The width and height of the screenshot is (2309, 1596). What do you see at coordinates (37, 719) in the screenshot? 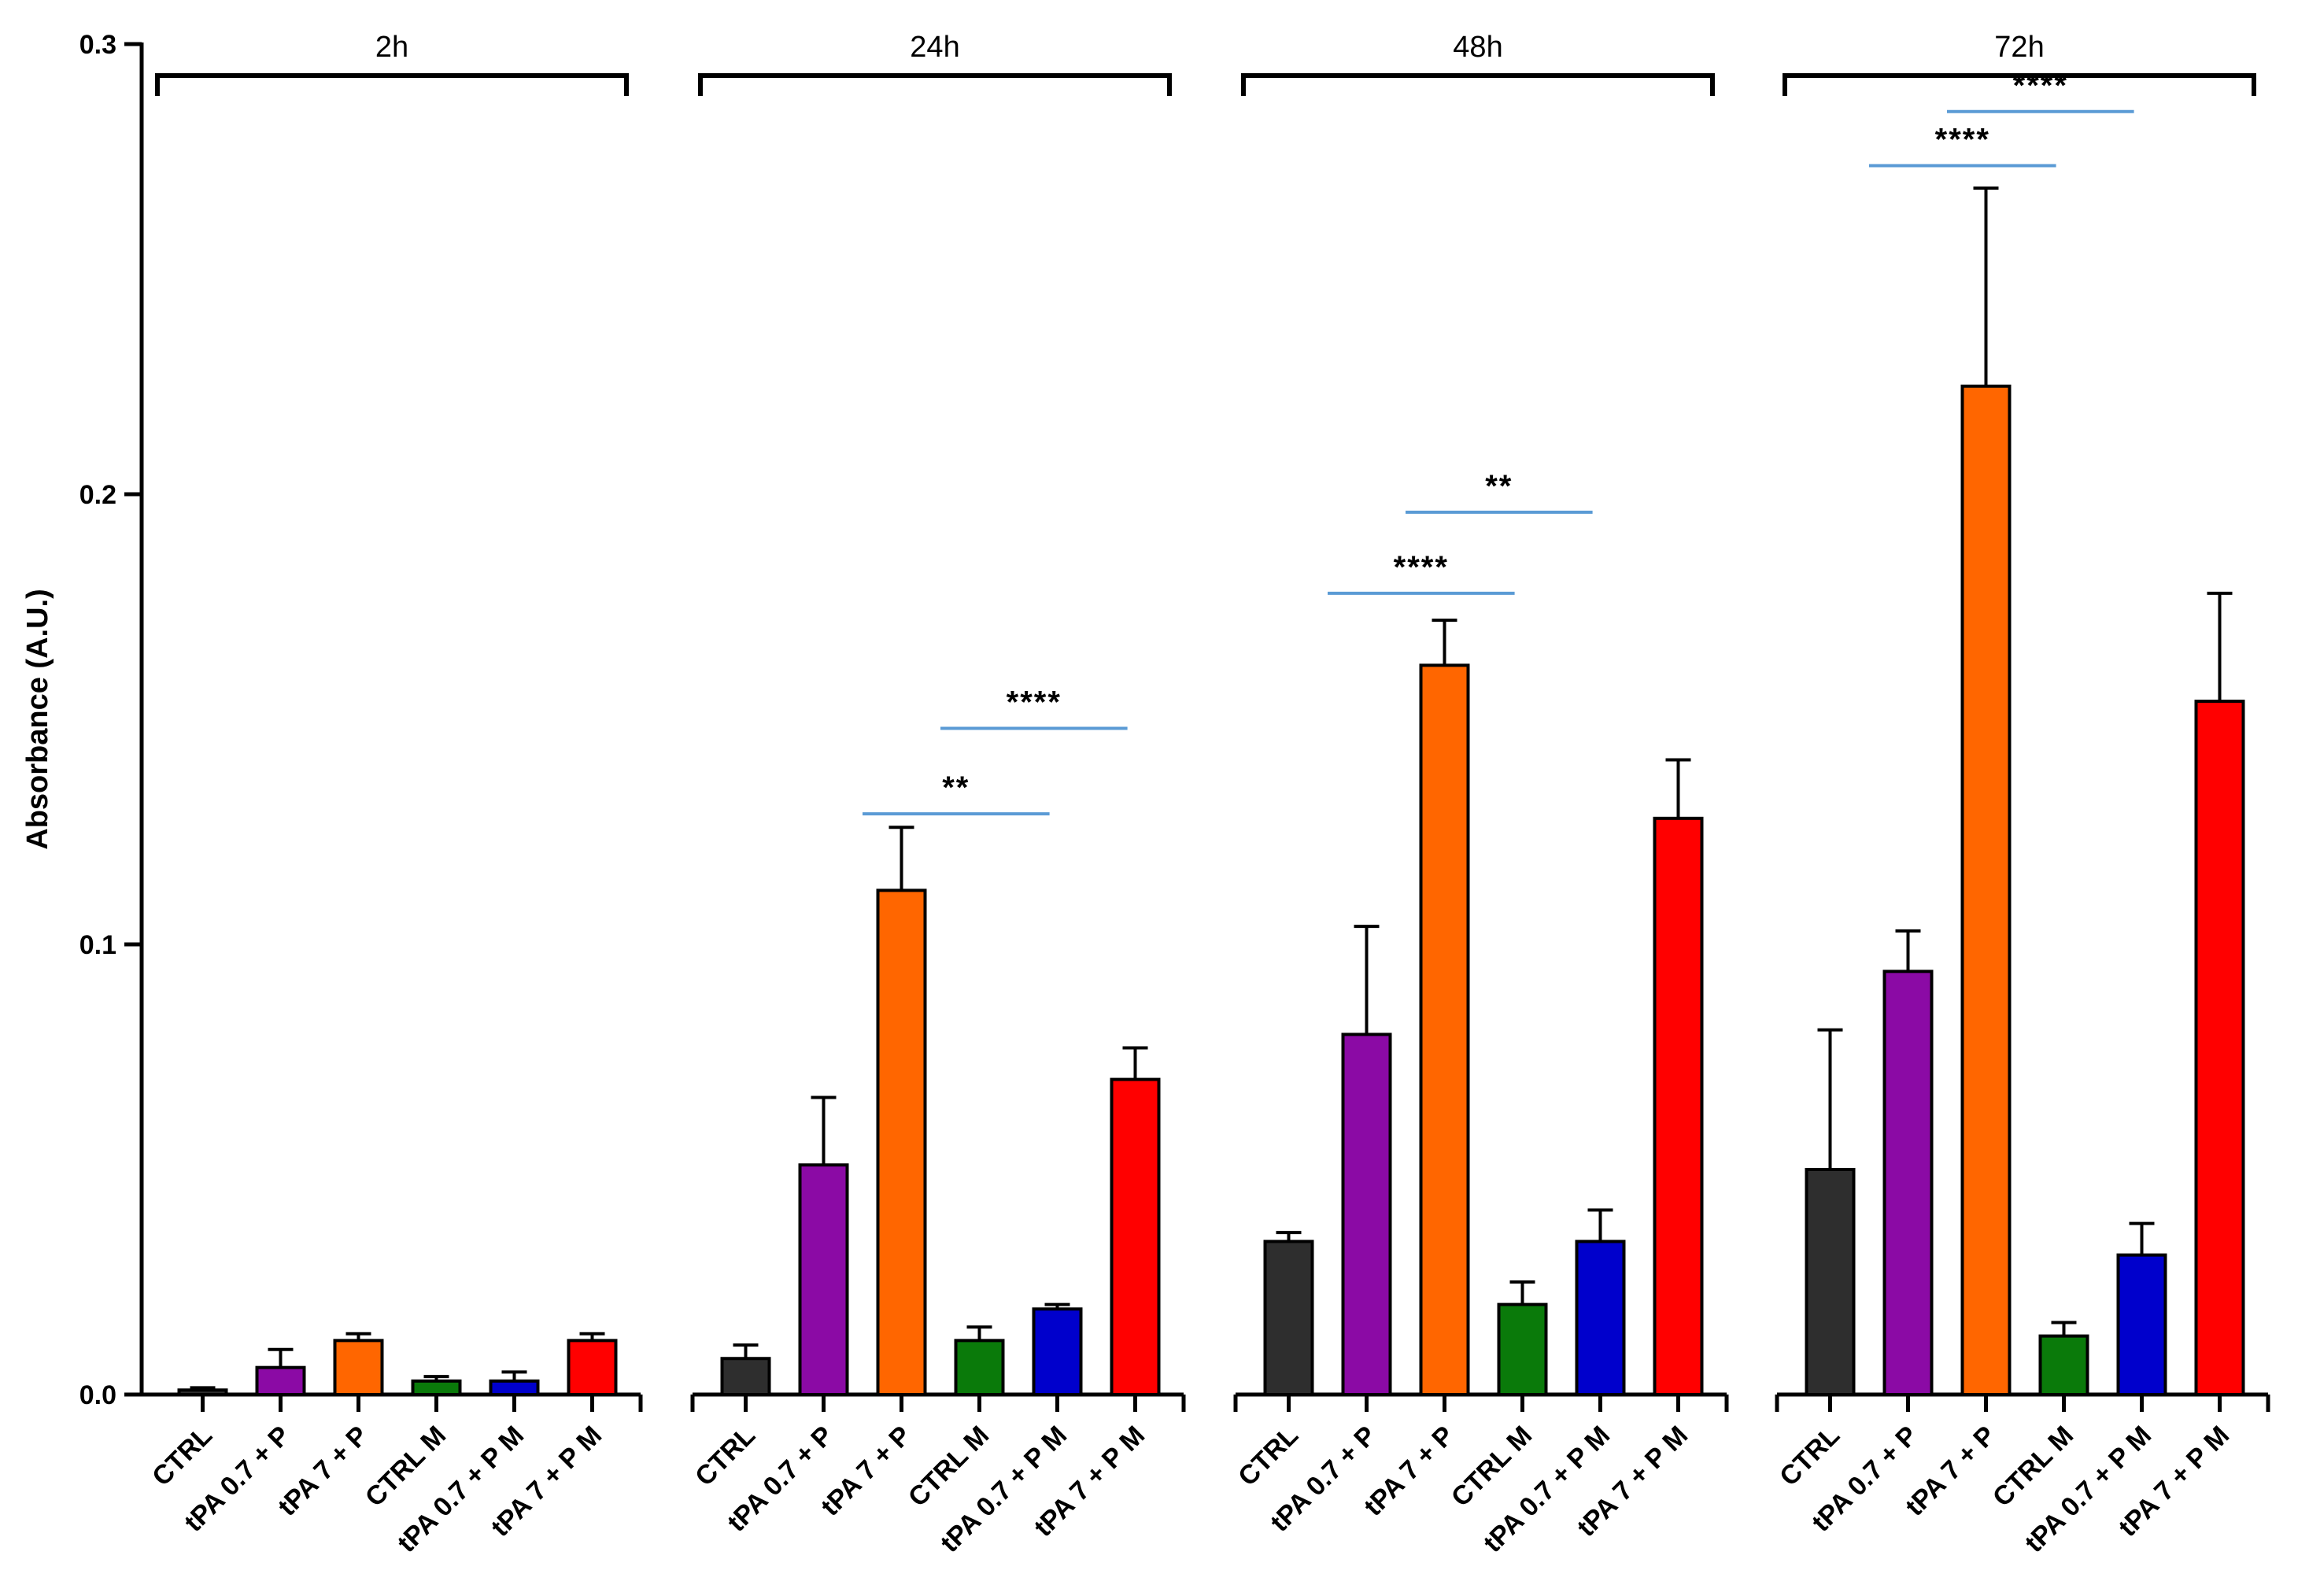
I see `y-axis-label: Absorbance (A.U.)` at bounding box center [37, 719].